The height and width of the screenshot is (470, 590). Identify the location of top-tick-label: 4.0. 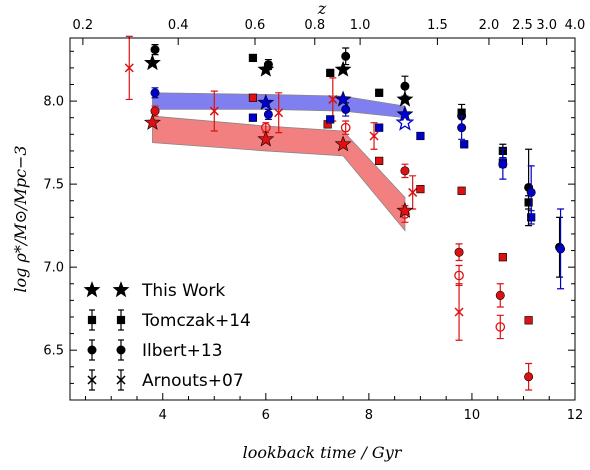
(575, 25).